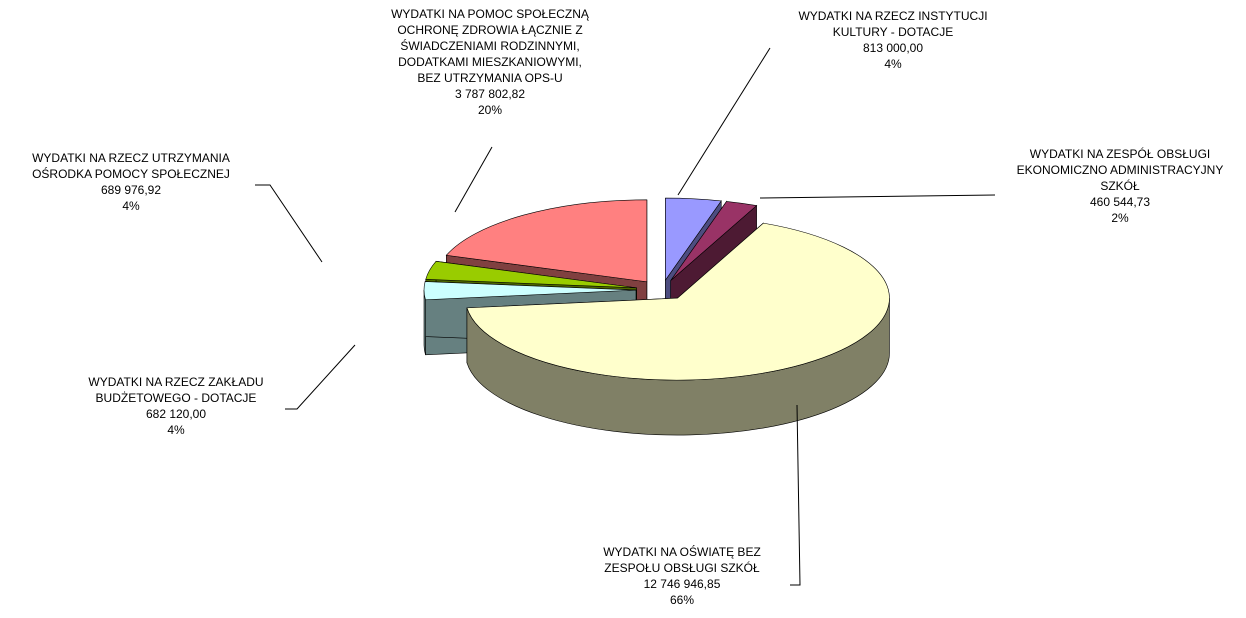 This screenshot has height=618, width=1246. What do you see at coordinates (1120, 170) in the screenshot?
I see `slice-label: EKONOMICZNO ADMINISTRACYJNY` at bounding box center [1120, 170].